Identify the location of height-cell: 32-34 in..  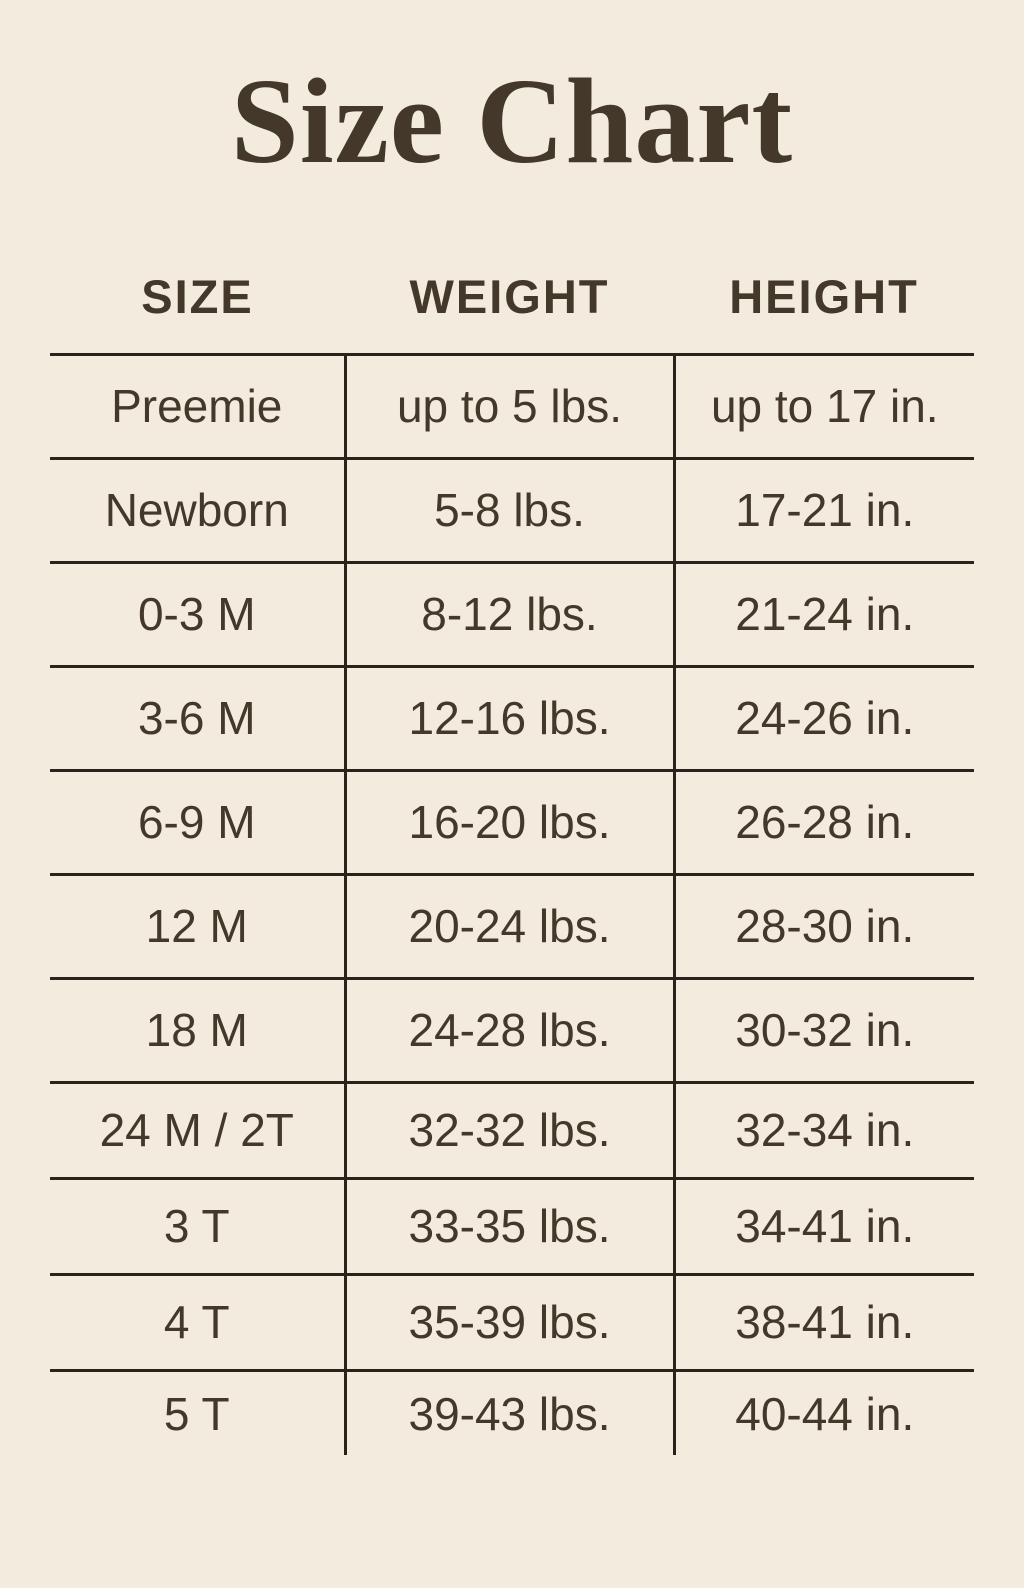
(823, 1129).